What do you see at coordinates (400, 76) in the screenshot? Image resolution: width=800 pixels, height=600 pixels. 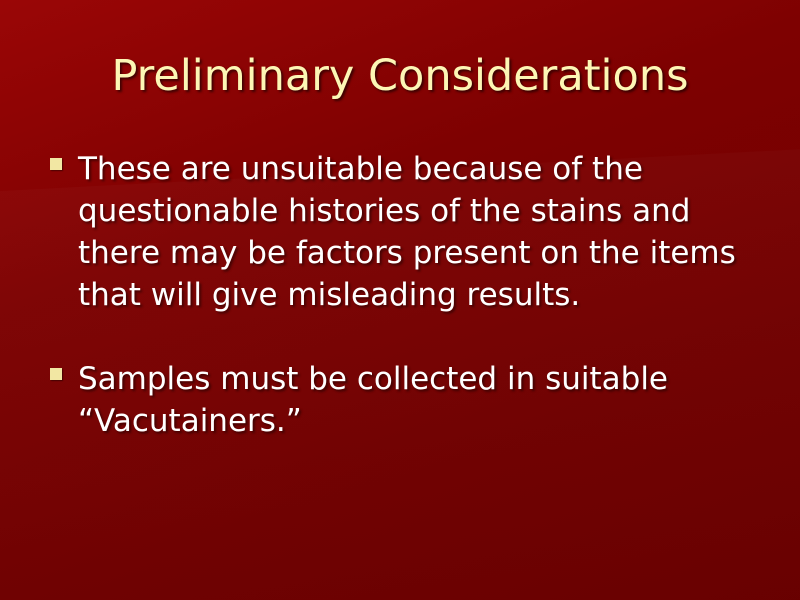 I see `slide-title: Preliminary Considerations` at bounding box center [400, 76].